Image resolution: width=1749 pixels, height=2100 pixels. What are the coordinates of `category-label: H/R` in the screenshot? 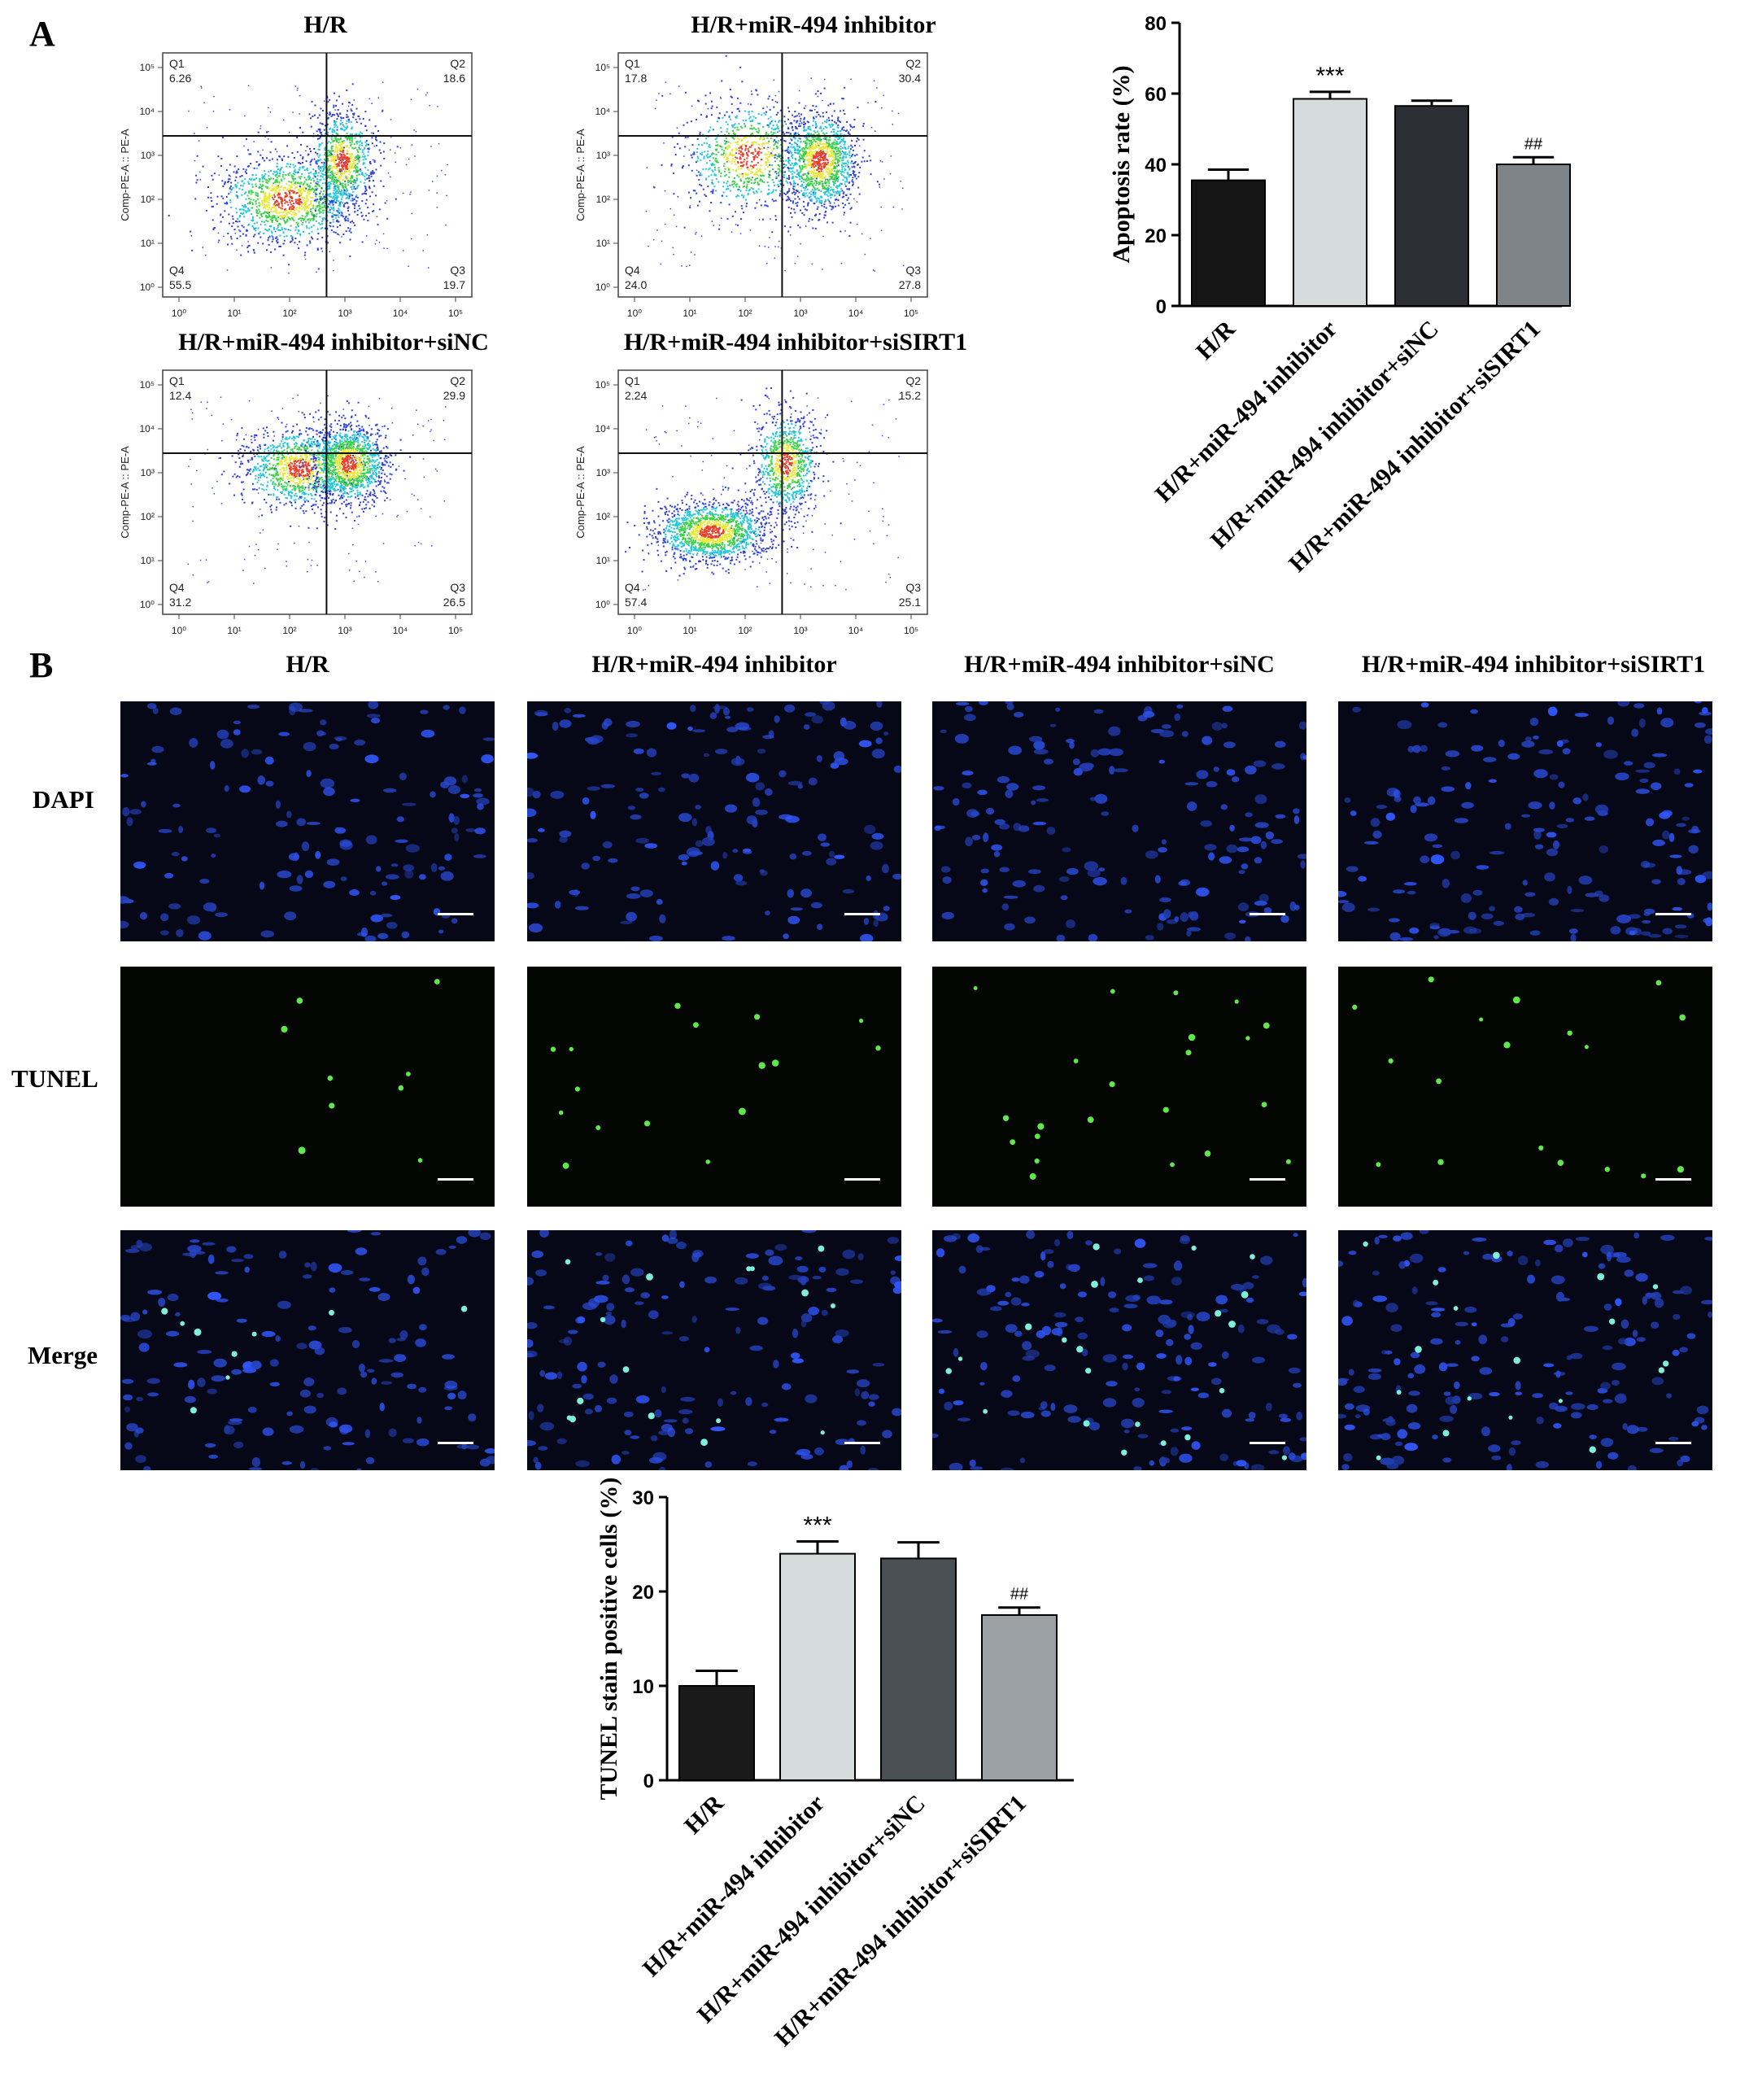 It's located at (704, 1814).